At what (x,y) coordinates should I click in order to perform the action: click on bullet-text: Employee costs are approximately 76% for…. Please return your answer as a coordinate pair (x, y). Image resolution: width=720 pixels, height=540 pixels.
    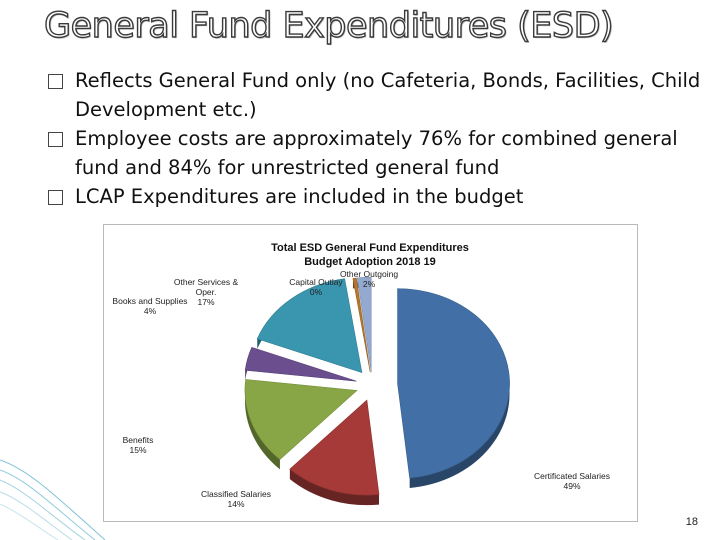
    Looking at the image, I should click on (376, 153).